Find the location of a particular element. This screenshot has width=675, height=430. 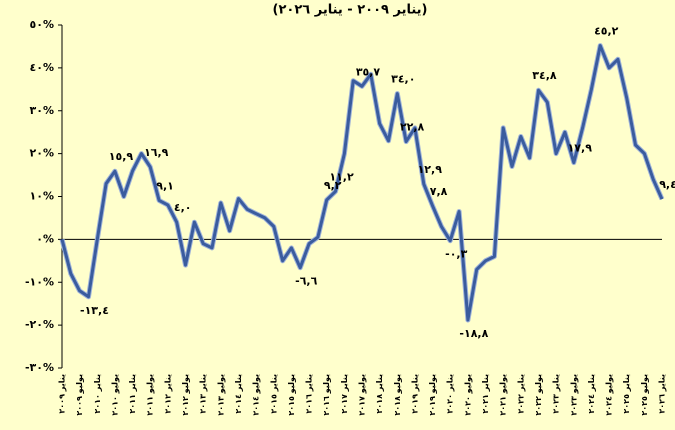

x-tick-label: يوليو ٢٠١٧ is located at coordinates (362, 395).